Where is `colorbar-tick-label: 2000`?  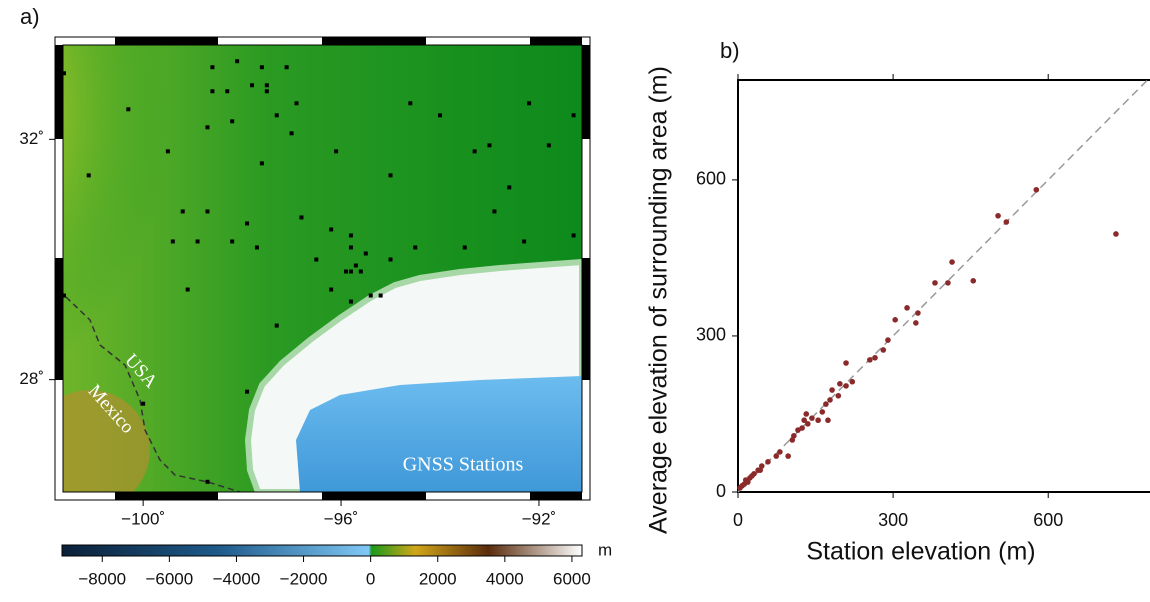 colorbar-tick-label: 2000 is located at coordinates (438, 578).